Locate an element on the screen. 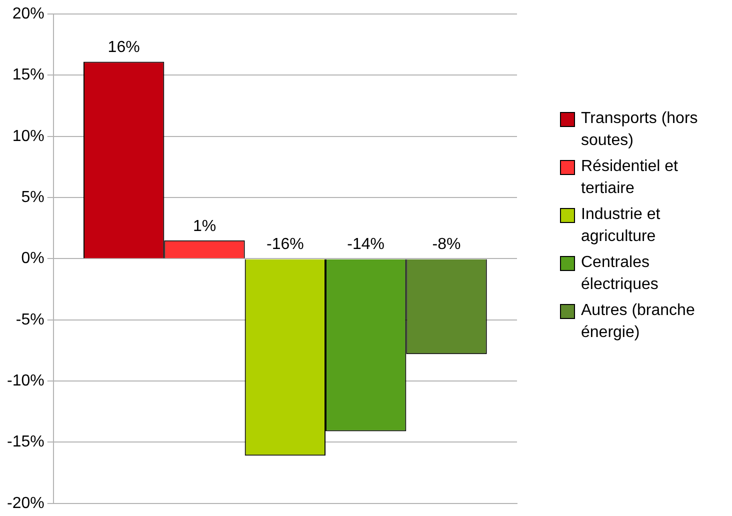 The width and height of the screenshot is (732, 516). y-tick-label: 20% is located at coordinates (28, 13).